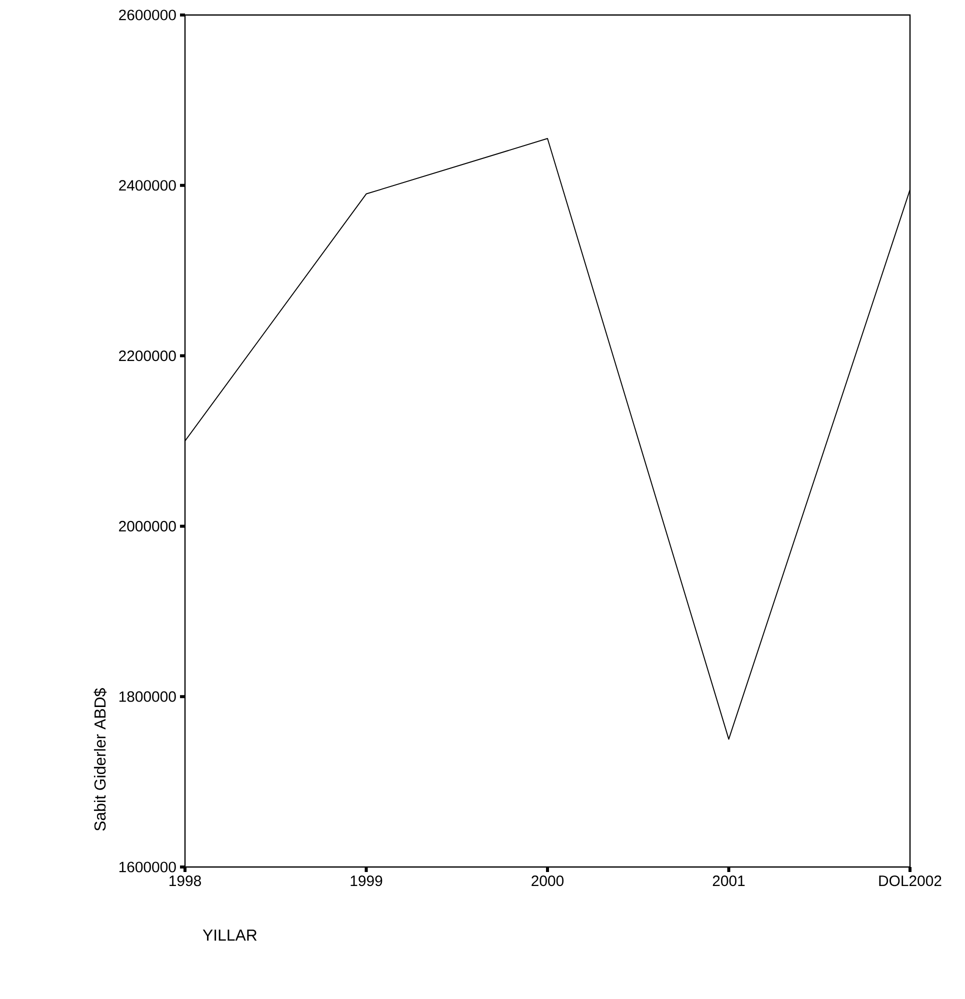 Image resolution: width=965 pixels, height=999 pixels. What do you see at coordinates (147, 526) in the screenshot?
I see `y-tick-label: 2000000` at bounding box center [147, 526].